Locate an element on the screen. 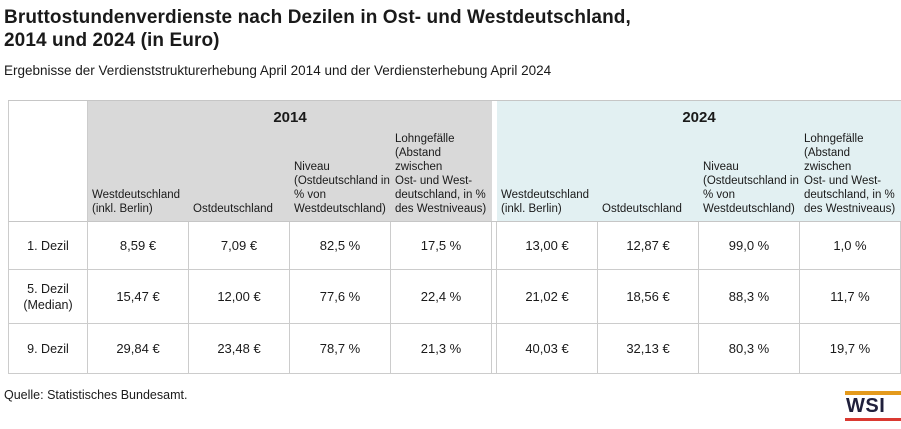  row-label-dezil5: 5. Dezil (Median) is located at coordinates (48, 297).